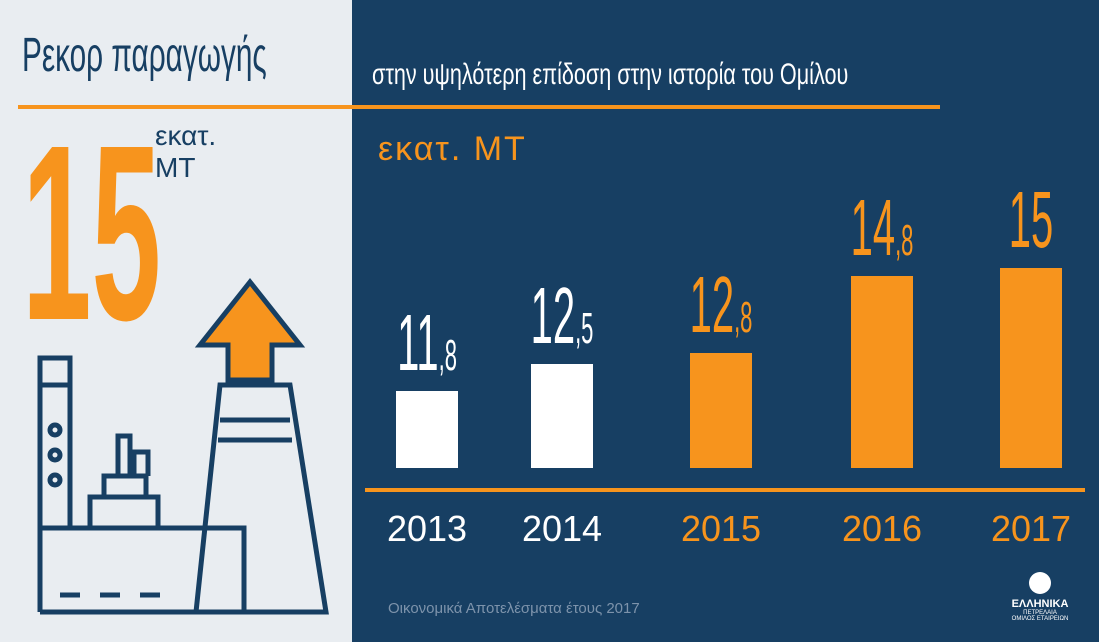  Describe the element at coordinates (479, 107) in the screenshot. I see `title-divider` at that location.